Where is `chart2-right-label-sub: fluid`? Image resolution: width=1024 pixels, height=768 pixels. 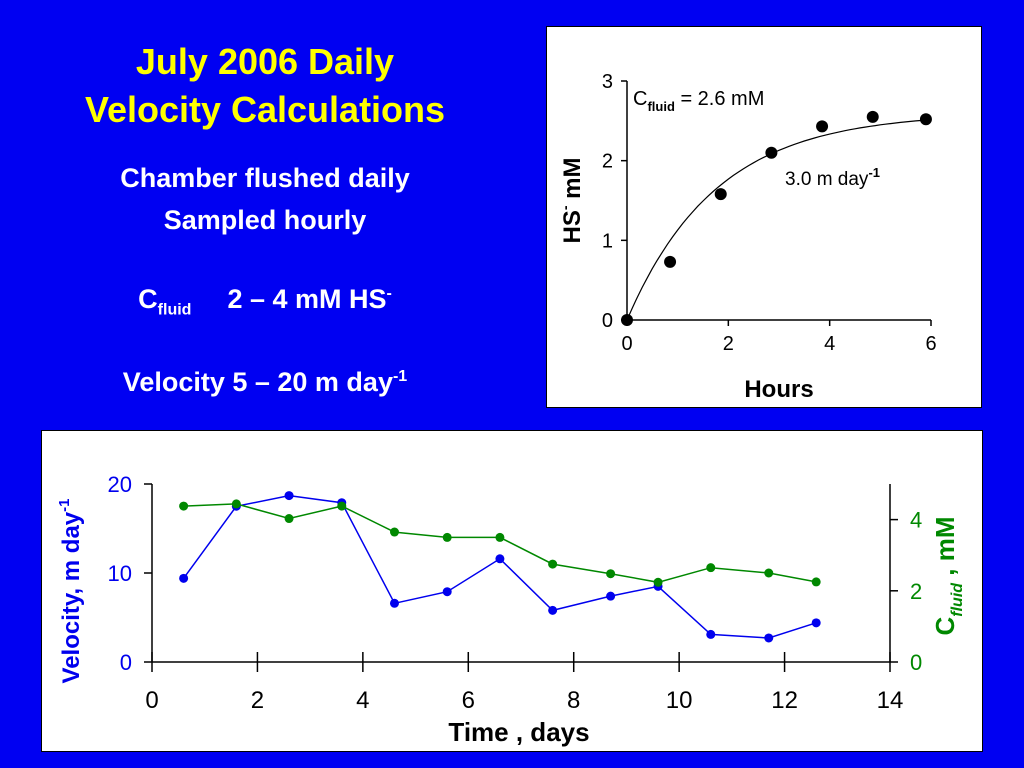 chart2-right-label-sub: fluid is located at coordinates (957, 599).